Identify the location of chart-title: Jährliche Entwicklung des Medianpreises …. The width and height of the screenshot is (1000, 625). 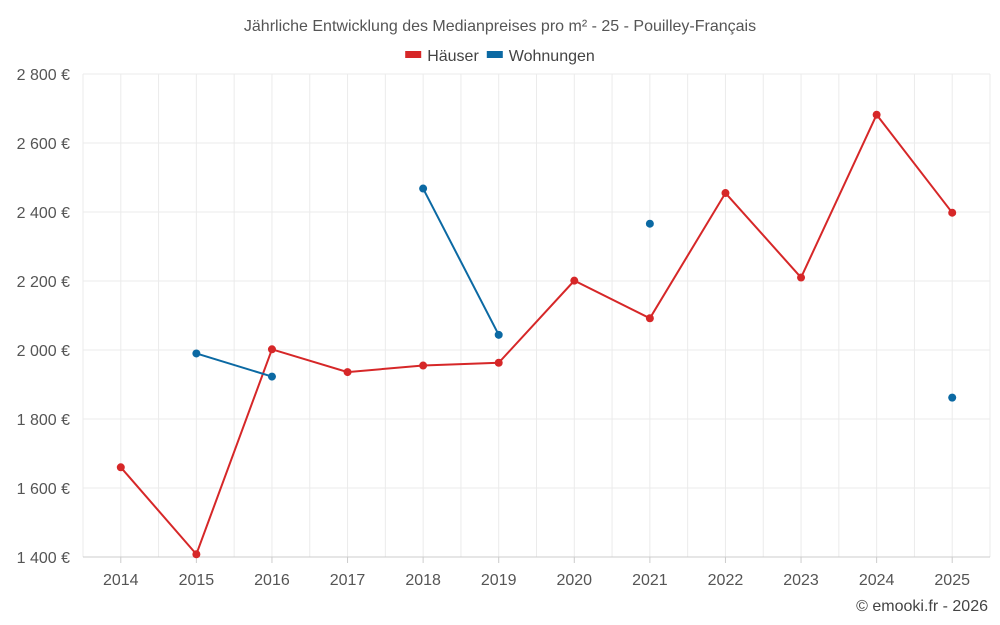
(500, 26).